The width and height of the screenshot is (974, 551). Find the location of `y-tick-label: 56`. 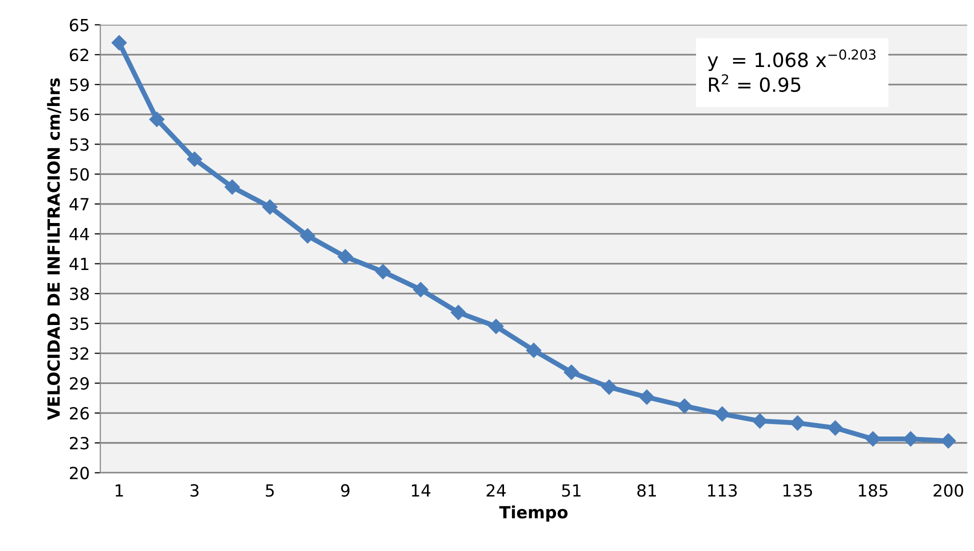

y-tick-label: 56 is located at coordinates (79, 114).